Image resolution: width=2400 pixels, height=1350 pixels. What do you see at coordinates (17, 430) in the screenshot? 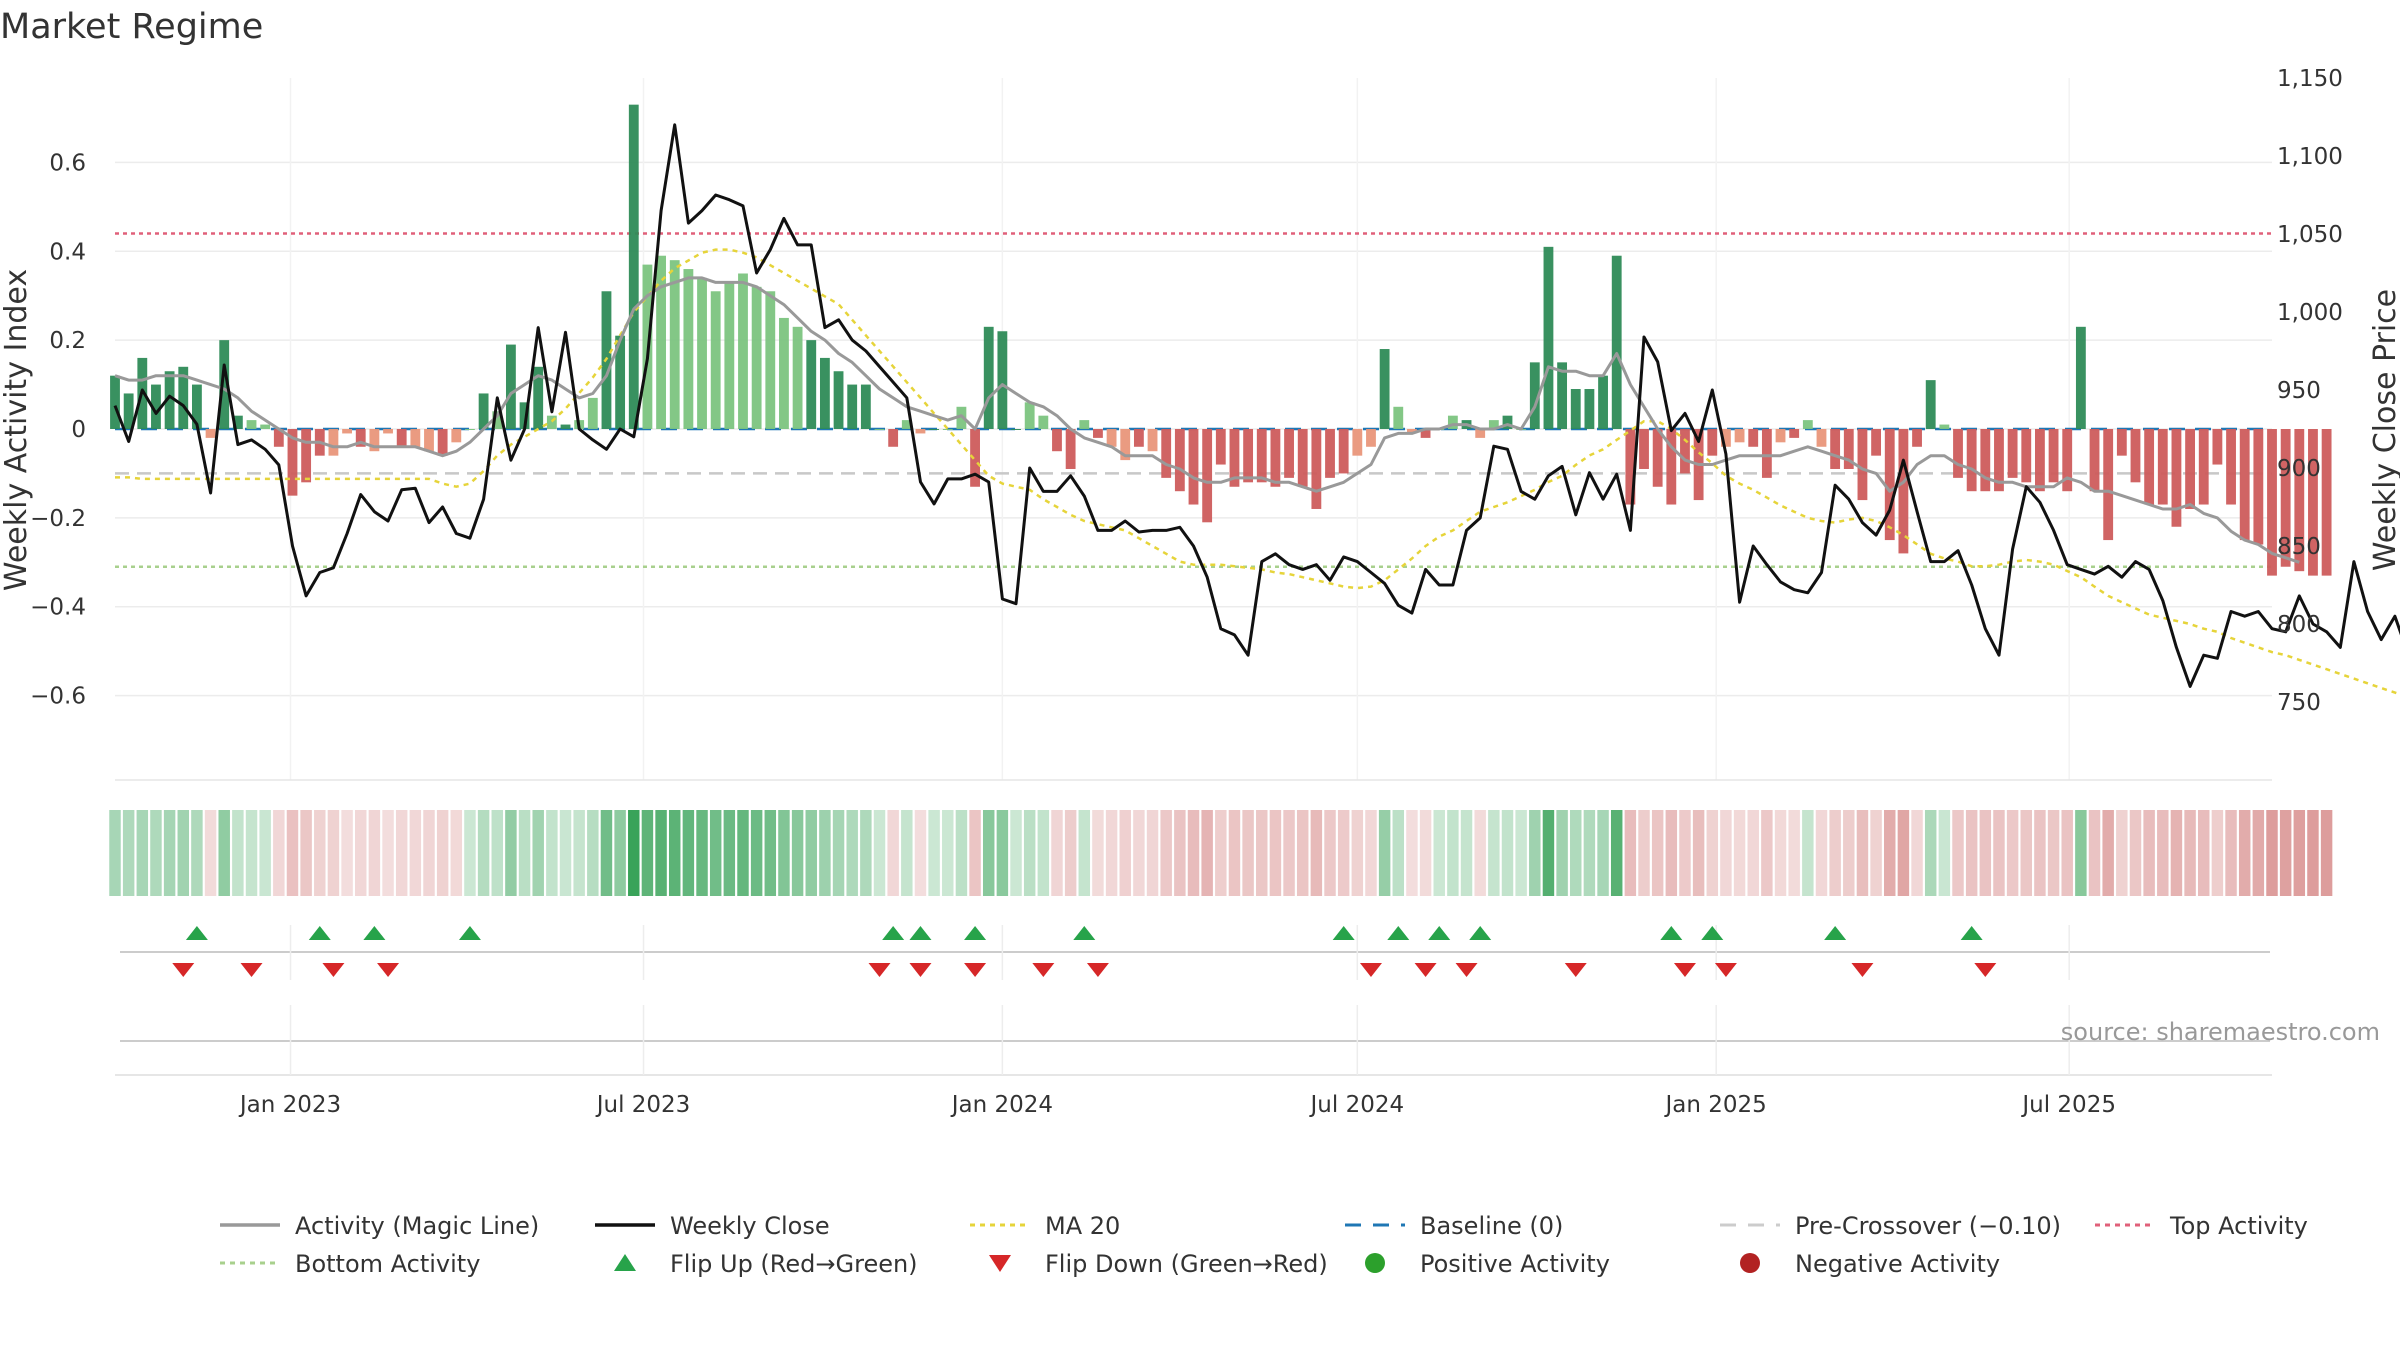
I see `y-axis-left-label: Weekly Activity Index` at bounding box center [17, 430].